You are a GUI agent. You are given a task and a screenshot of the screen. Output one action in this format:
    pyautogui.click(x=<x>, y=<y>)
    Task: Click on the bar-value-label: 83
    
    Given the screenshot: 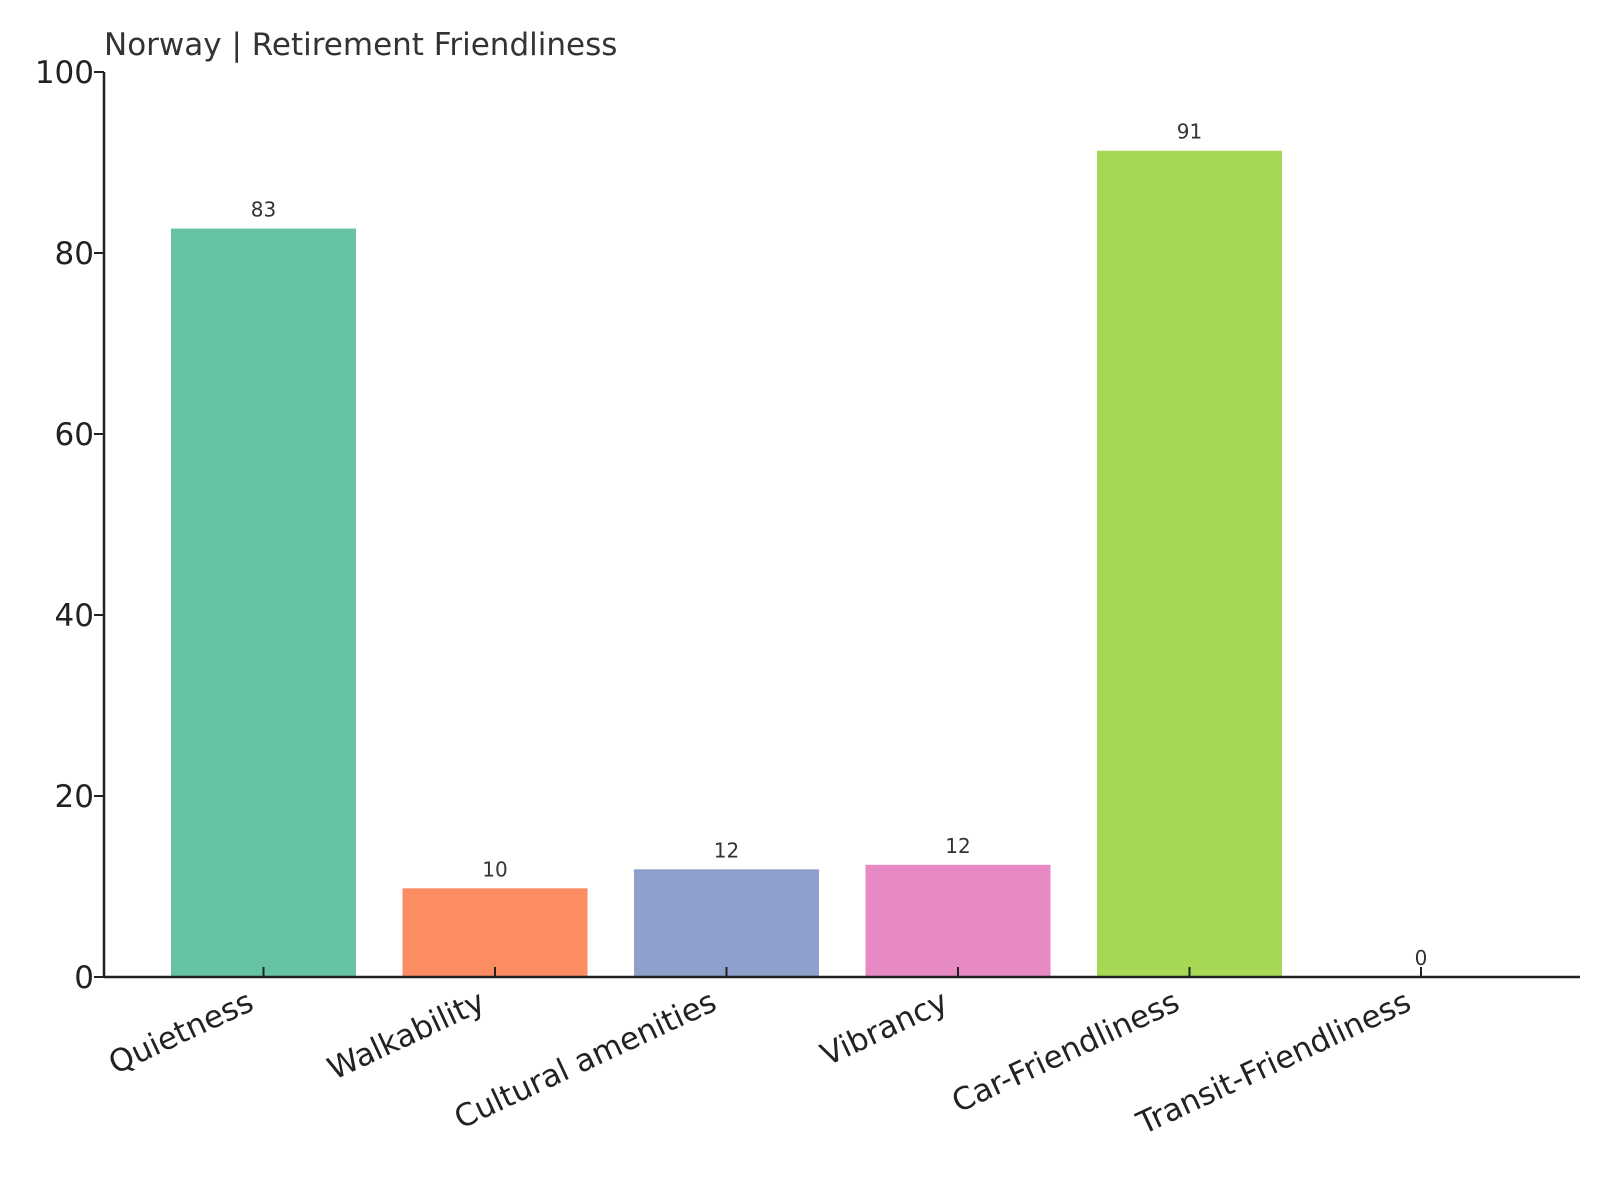 What is the action you would take?
    pyautogui.click(x=263, y=210)
    